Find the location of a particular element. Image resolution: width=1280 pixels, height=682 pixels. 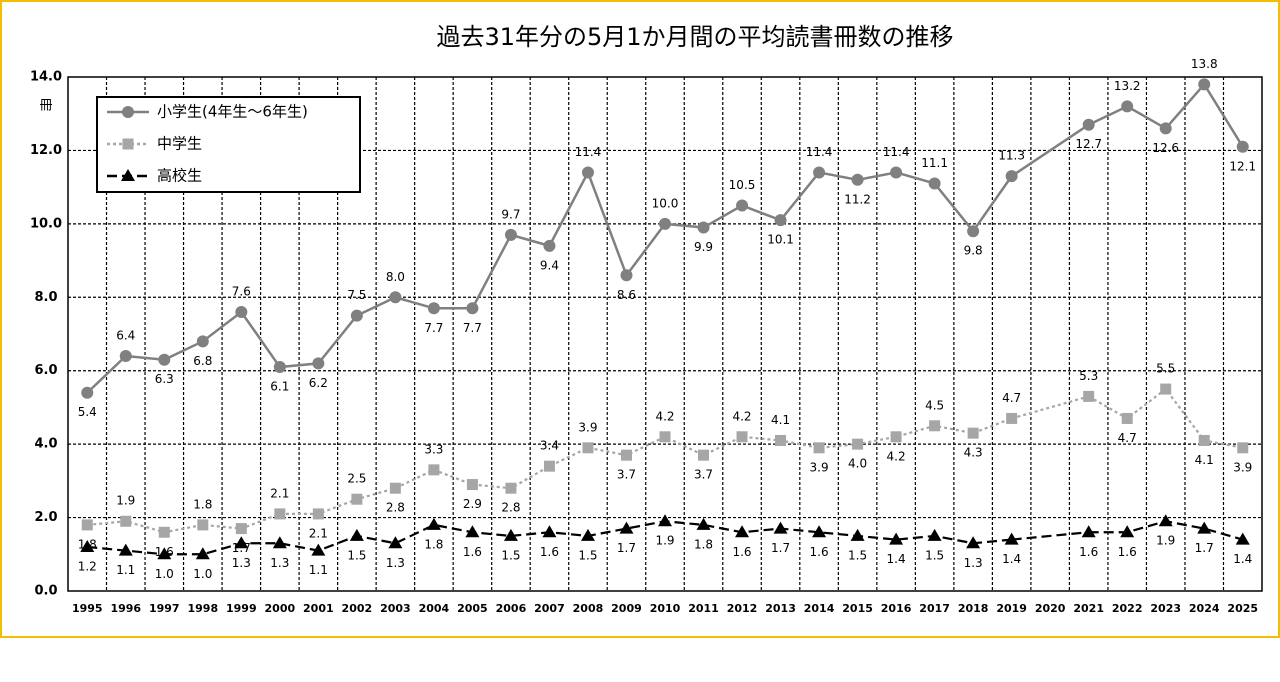

x-tick-label: 2019 is located at coordinates (1011, 608).